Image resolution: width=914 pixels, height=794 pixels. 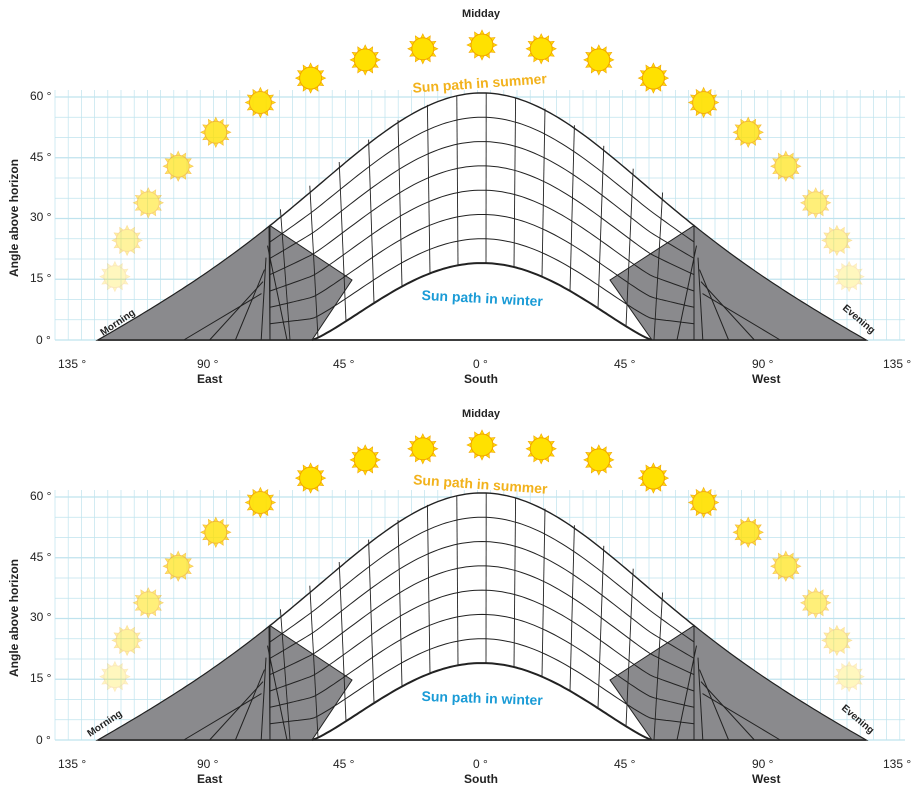 I want to click on x-dir-east: East, so click(x=209, y=379).